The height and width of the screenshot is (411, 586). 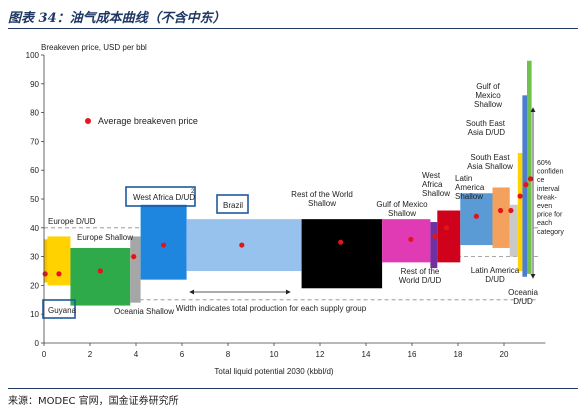 I want to click on y-tick-label: 30, so click(x=34, y=257).